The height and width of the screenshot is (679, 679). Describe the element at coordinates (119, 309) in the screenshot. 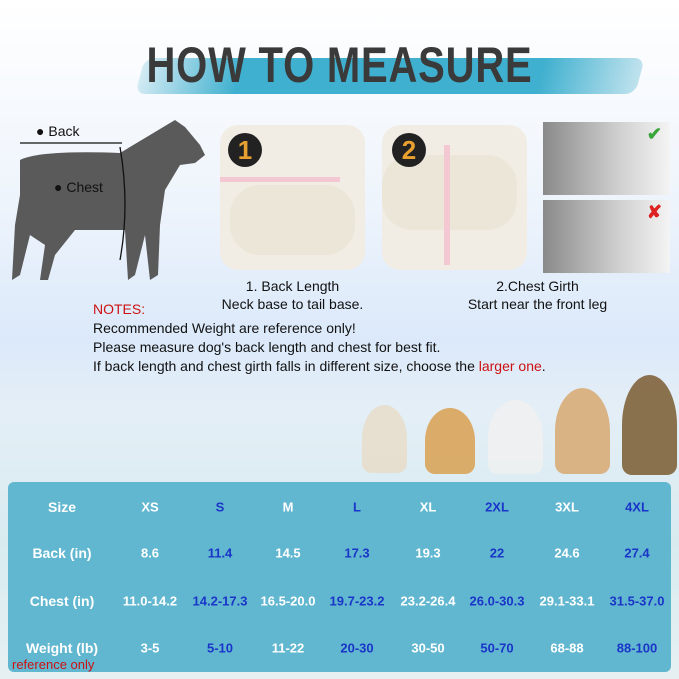

I see `notes-heading: NOTES:` at that location.